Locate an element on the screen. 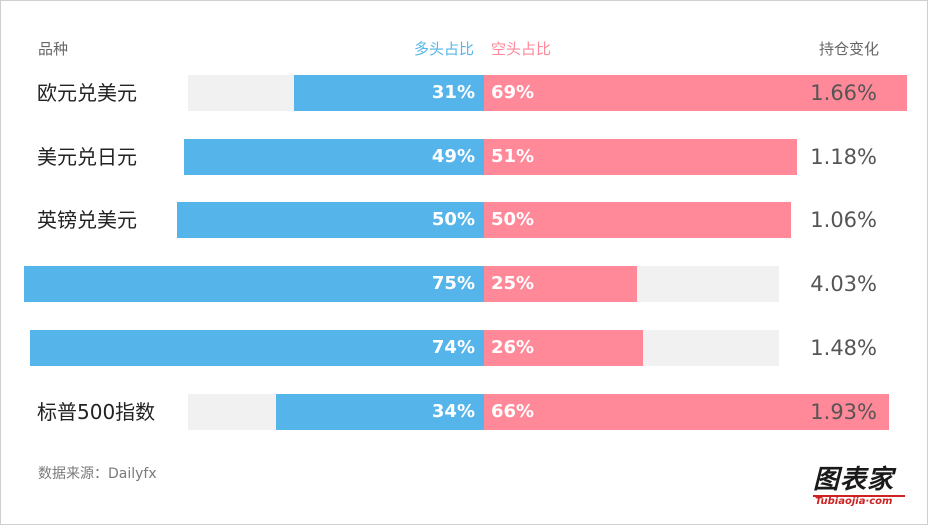  long-value-label: 75% is located at coordinates (453, 283).